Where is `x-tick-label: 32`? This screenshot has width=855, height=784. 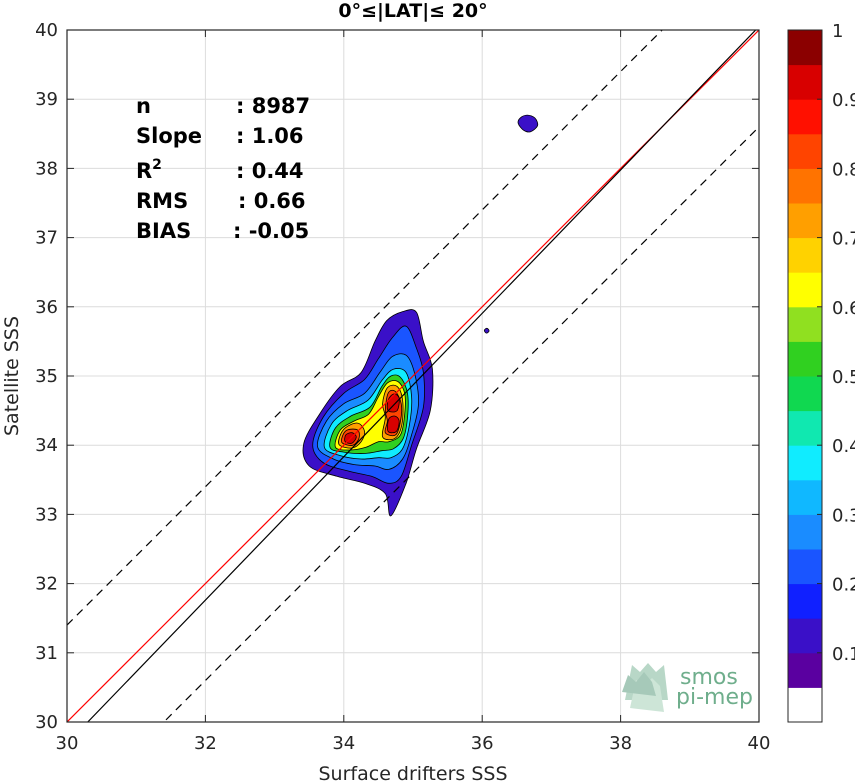
x-tick-label: 32 is located at coordinates (205, 743).